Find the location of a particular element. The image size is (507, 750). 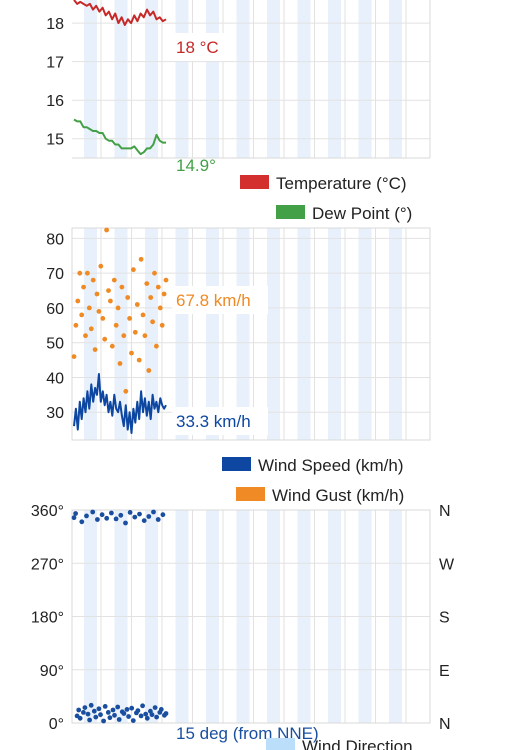

dew-point-callout: 14.9° is located at coordinates (196, 165).